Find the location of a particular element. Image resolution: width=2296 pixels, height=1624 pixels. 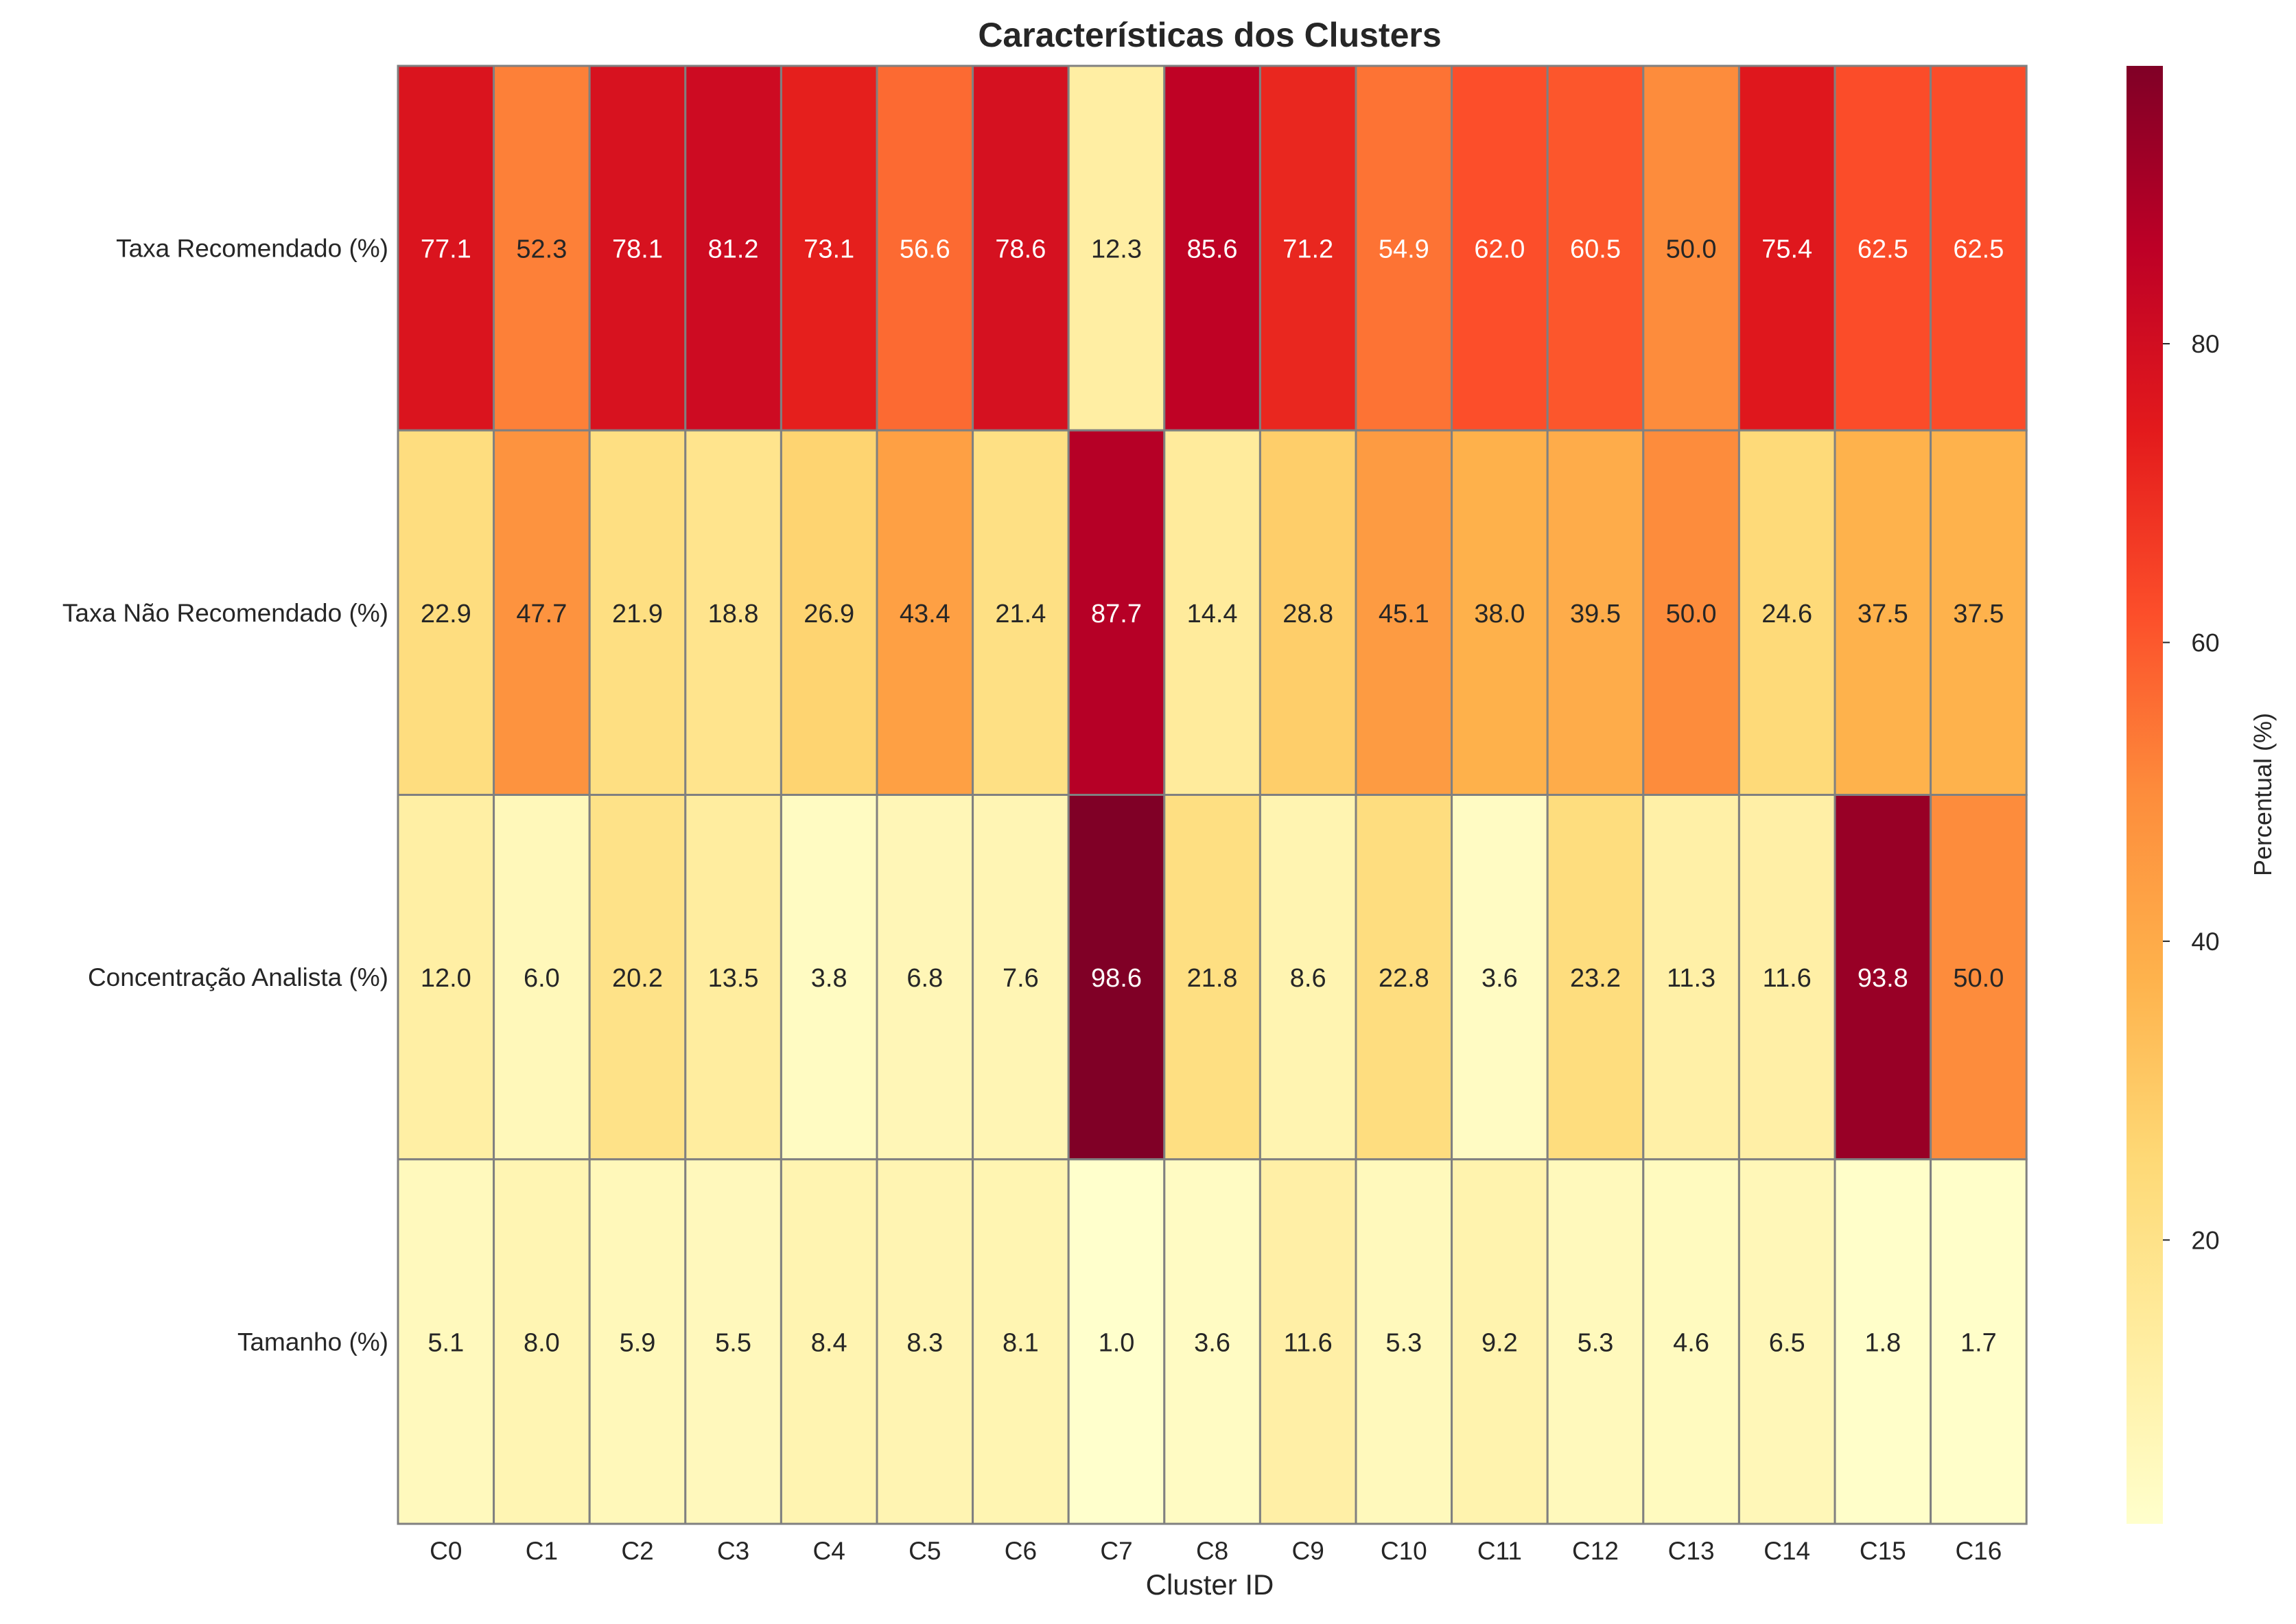

cell-value-label: 6.0 is located at coordinates (542, 978).